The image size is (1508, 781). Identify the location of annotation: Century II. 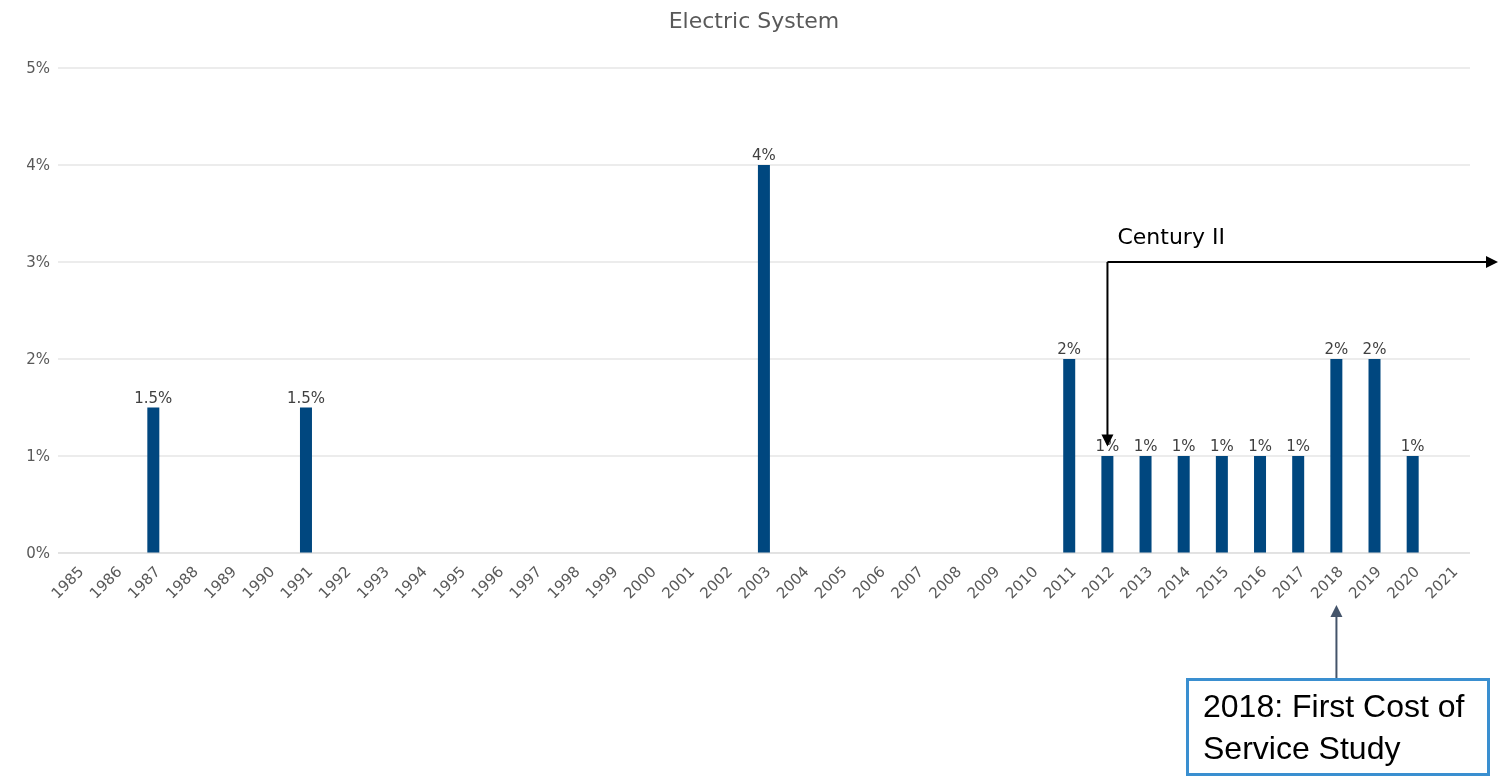
(1171, 236).